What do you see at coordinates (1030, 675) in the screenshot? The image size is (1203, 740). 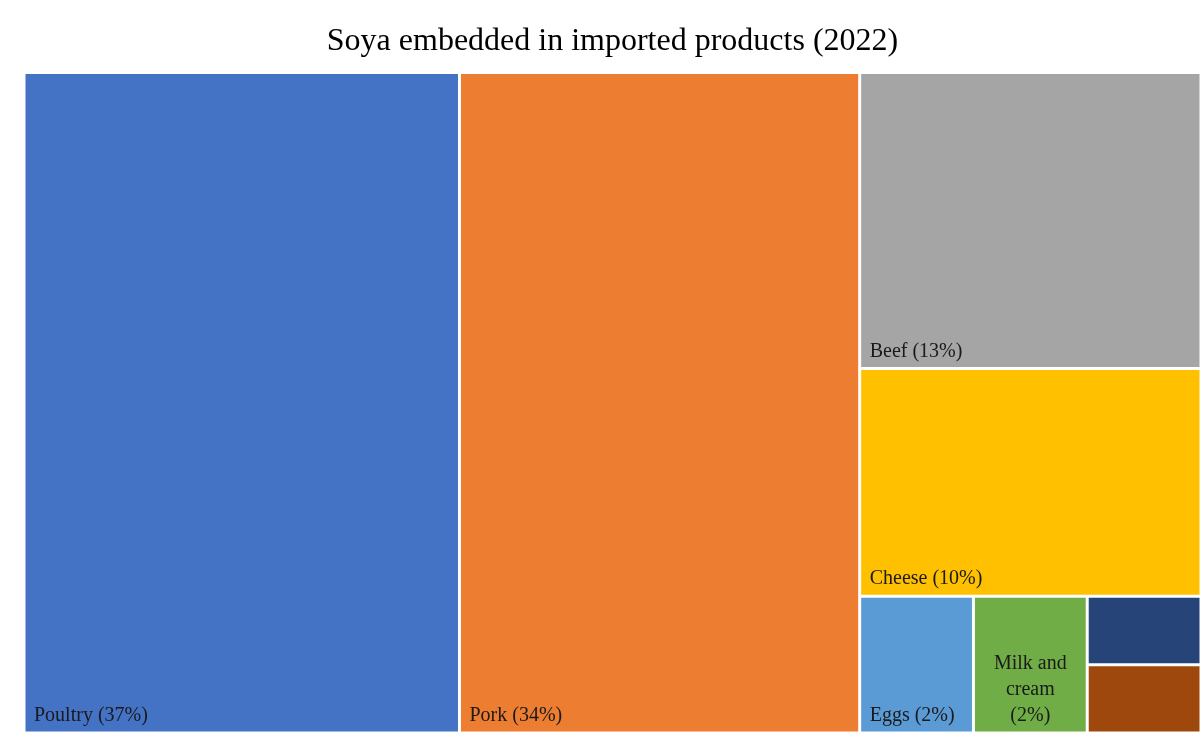 I see `category-label: Milk and cream` at bounding box center [1030, 675].